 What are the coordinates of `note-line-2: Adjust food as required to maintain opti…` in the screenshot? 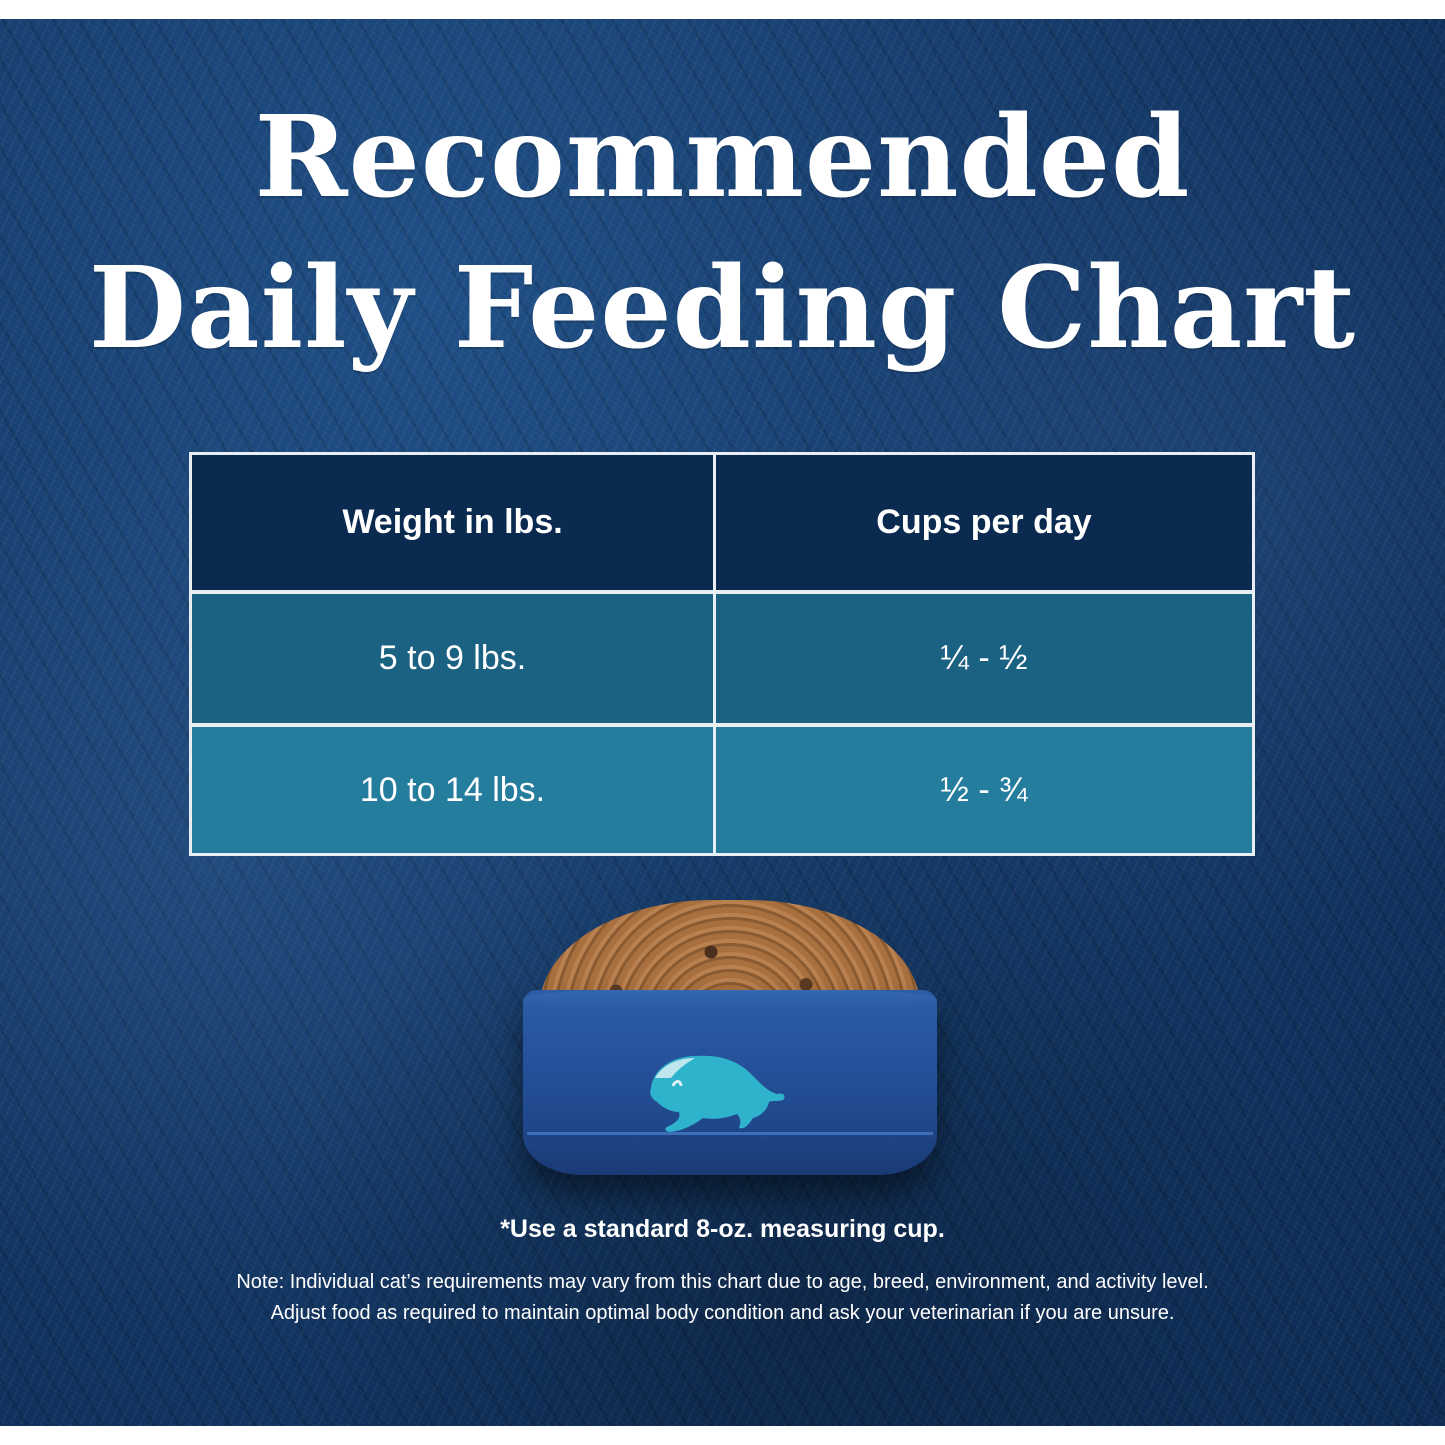 It's located at (722, 1313).